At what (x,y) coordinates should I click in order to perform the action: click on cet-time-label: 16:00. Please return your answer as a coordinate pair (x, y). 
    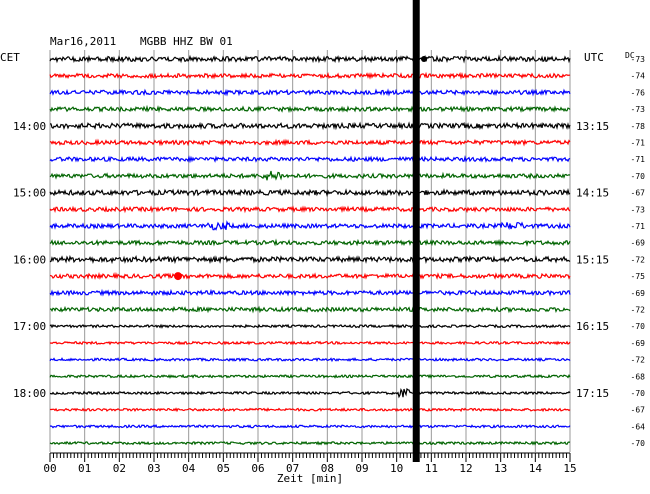
    Looking at the image, I should click on (29, 259).